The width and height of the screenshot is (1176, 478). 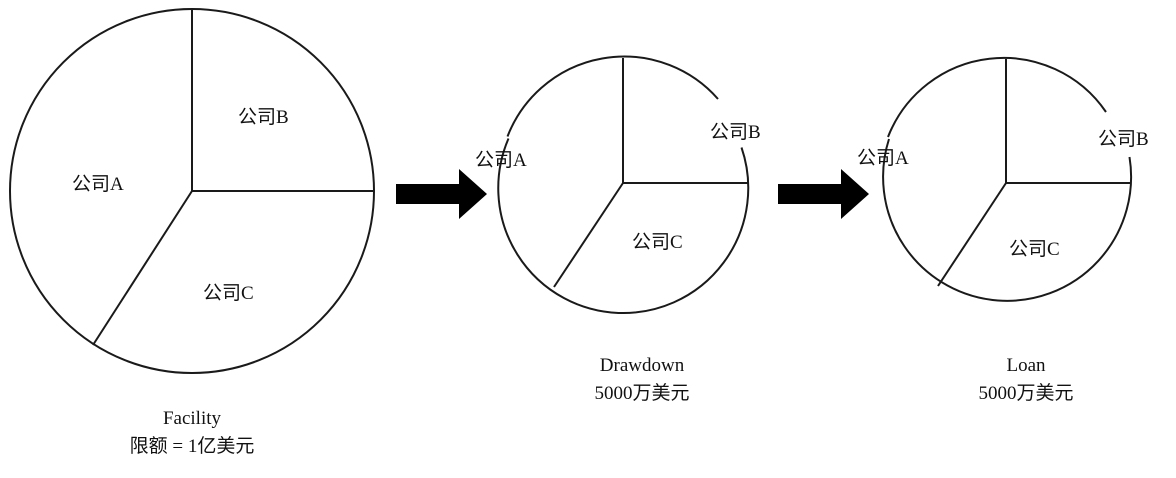 What do you see at coordinates (972, 234) in the screenshot?
I see `loan-divider-lower-left` at bounding box center [972, 234].